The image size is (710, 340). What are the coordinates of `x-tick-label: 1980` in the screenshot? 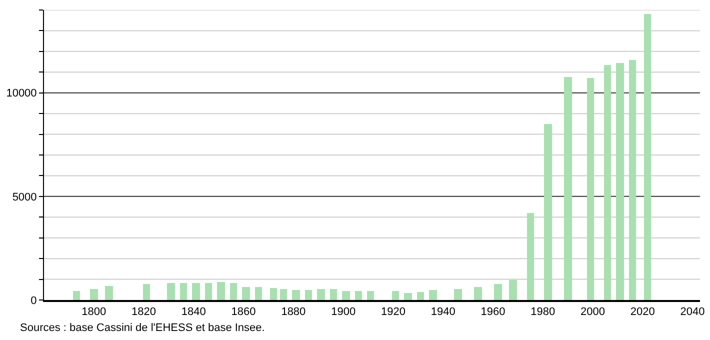 It's located at (543, 312).